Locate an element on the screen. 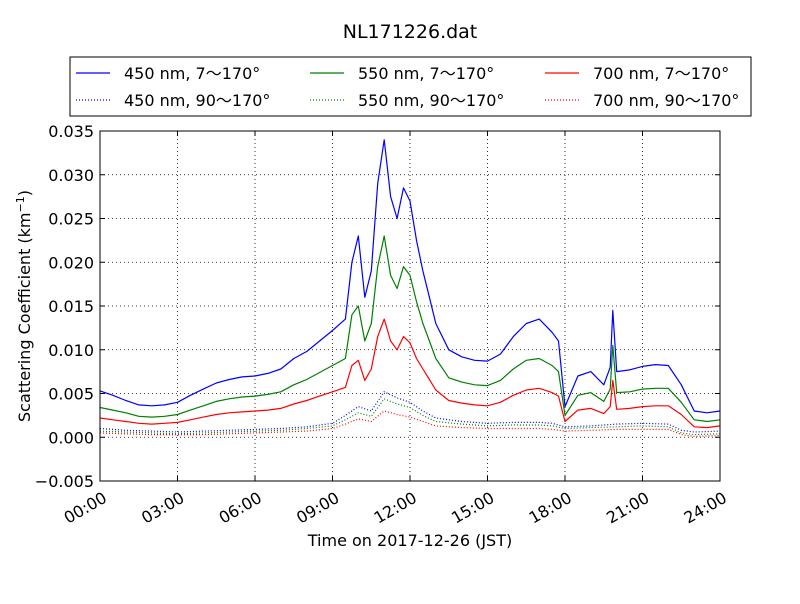  y-axis-label-close: ) is located at coordinates (24, 193).